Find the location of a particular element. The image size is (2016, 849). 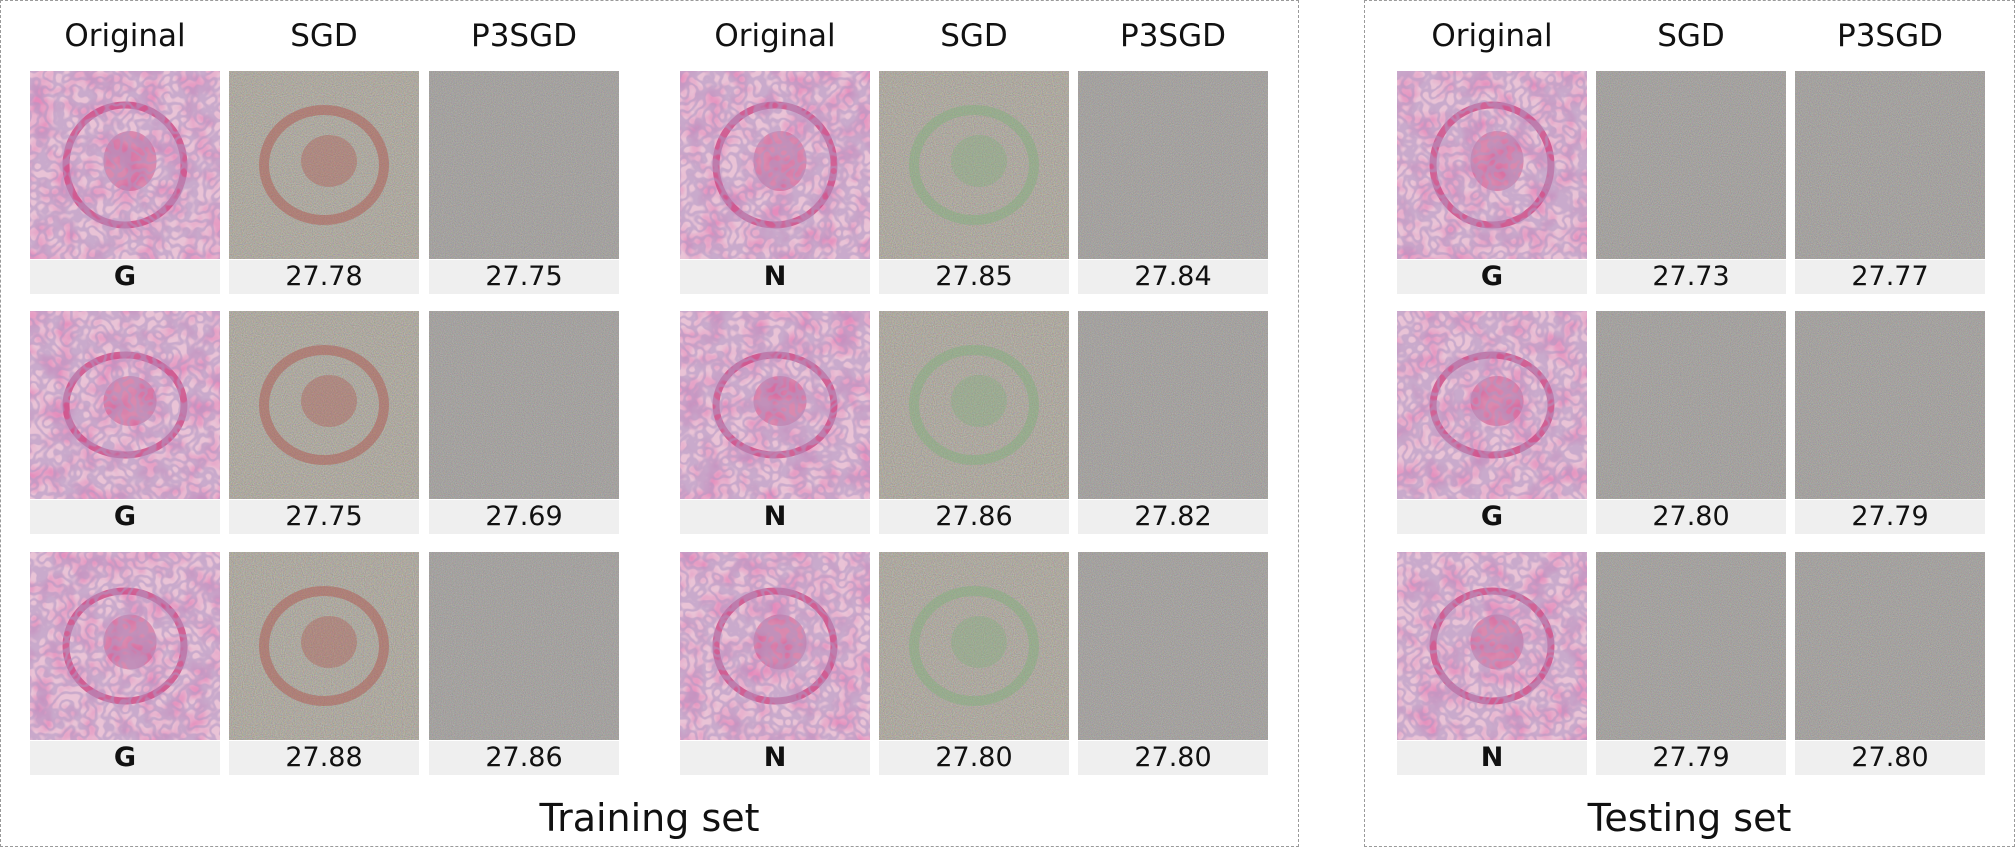

sgd-score: 27.75 is located at coordinates (324, 517).